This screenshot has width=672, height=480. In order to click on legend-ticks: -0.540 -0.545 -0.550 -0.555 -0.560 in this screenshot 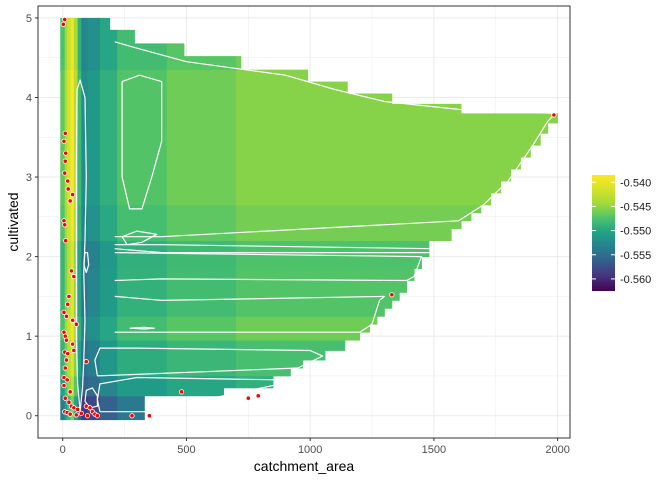, I will do `click(621, 231)`.